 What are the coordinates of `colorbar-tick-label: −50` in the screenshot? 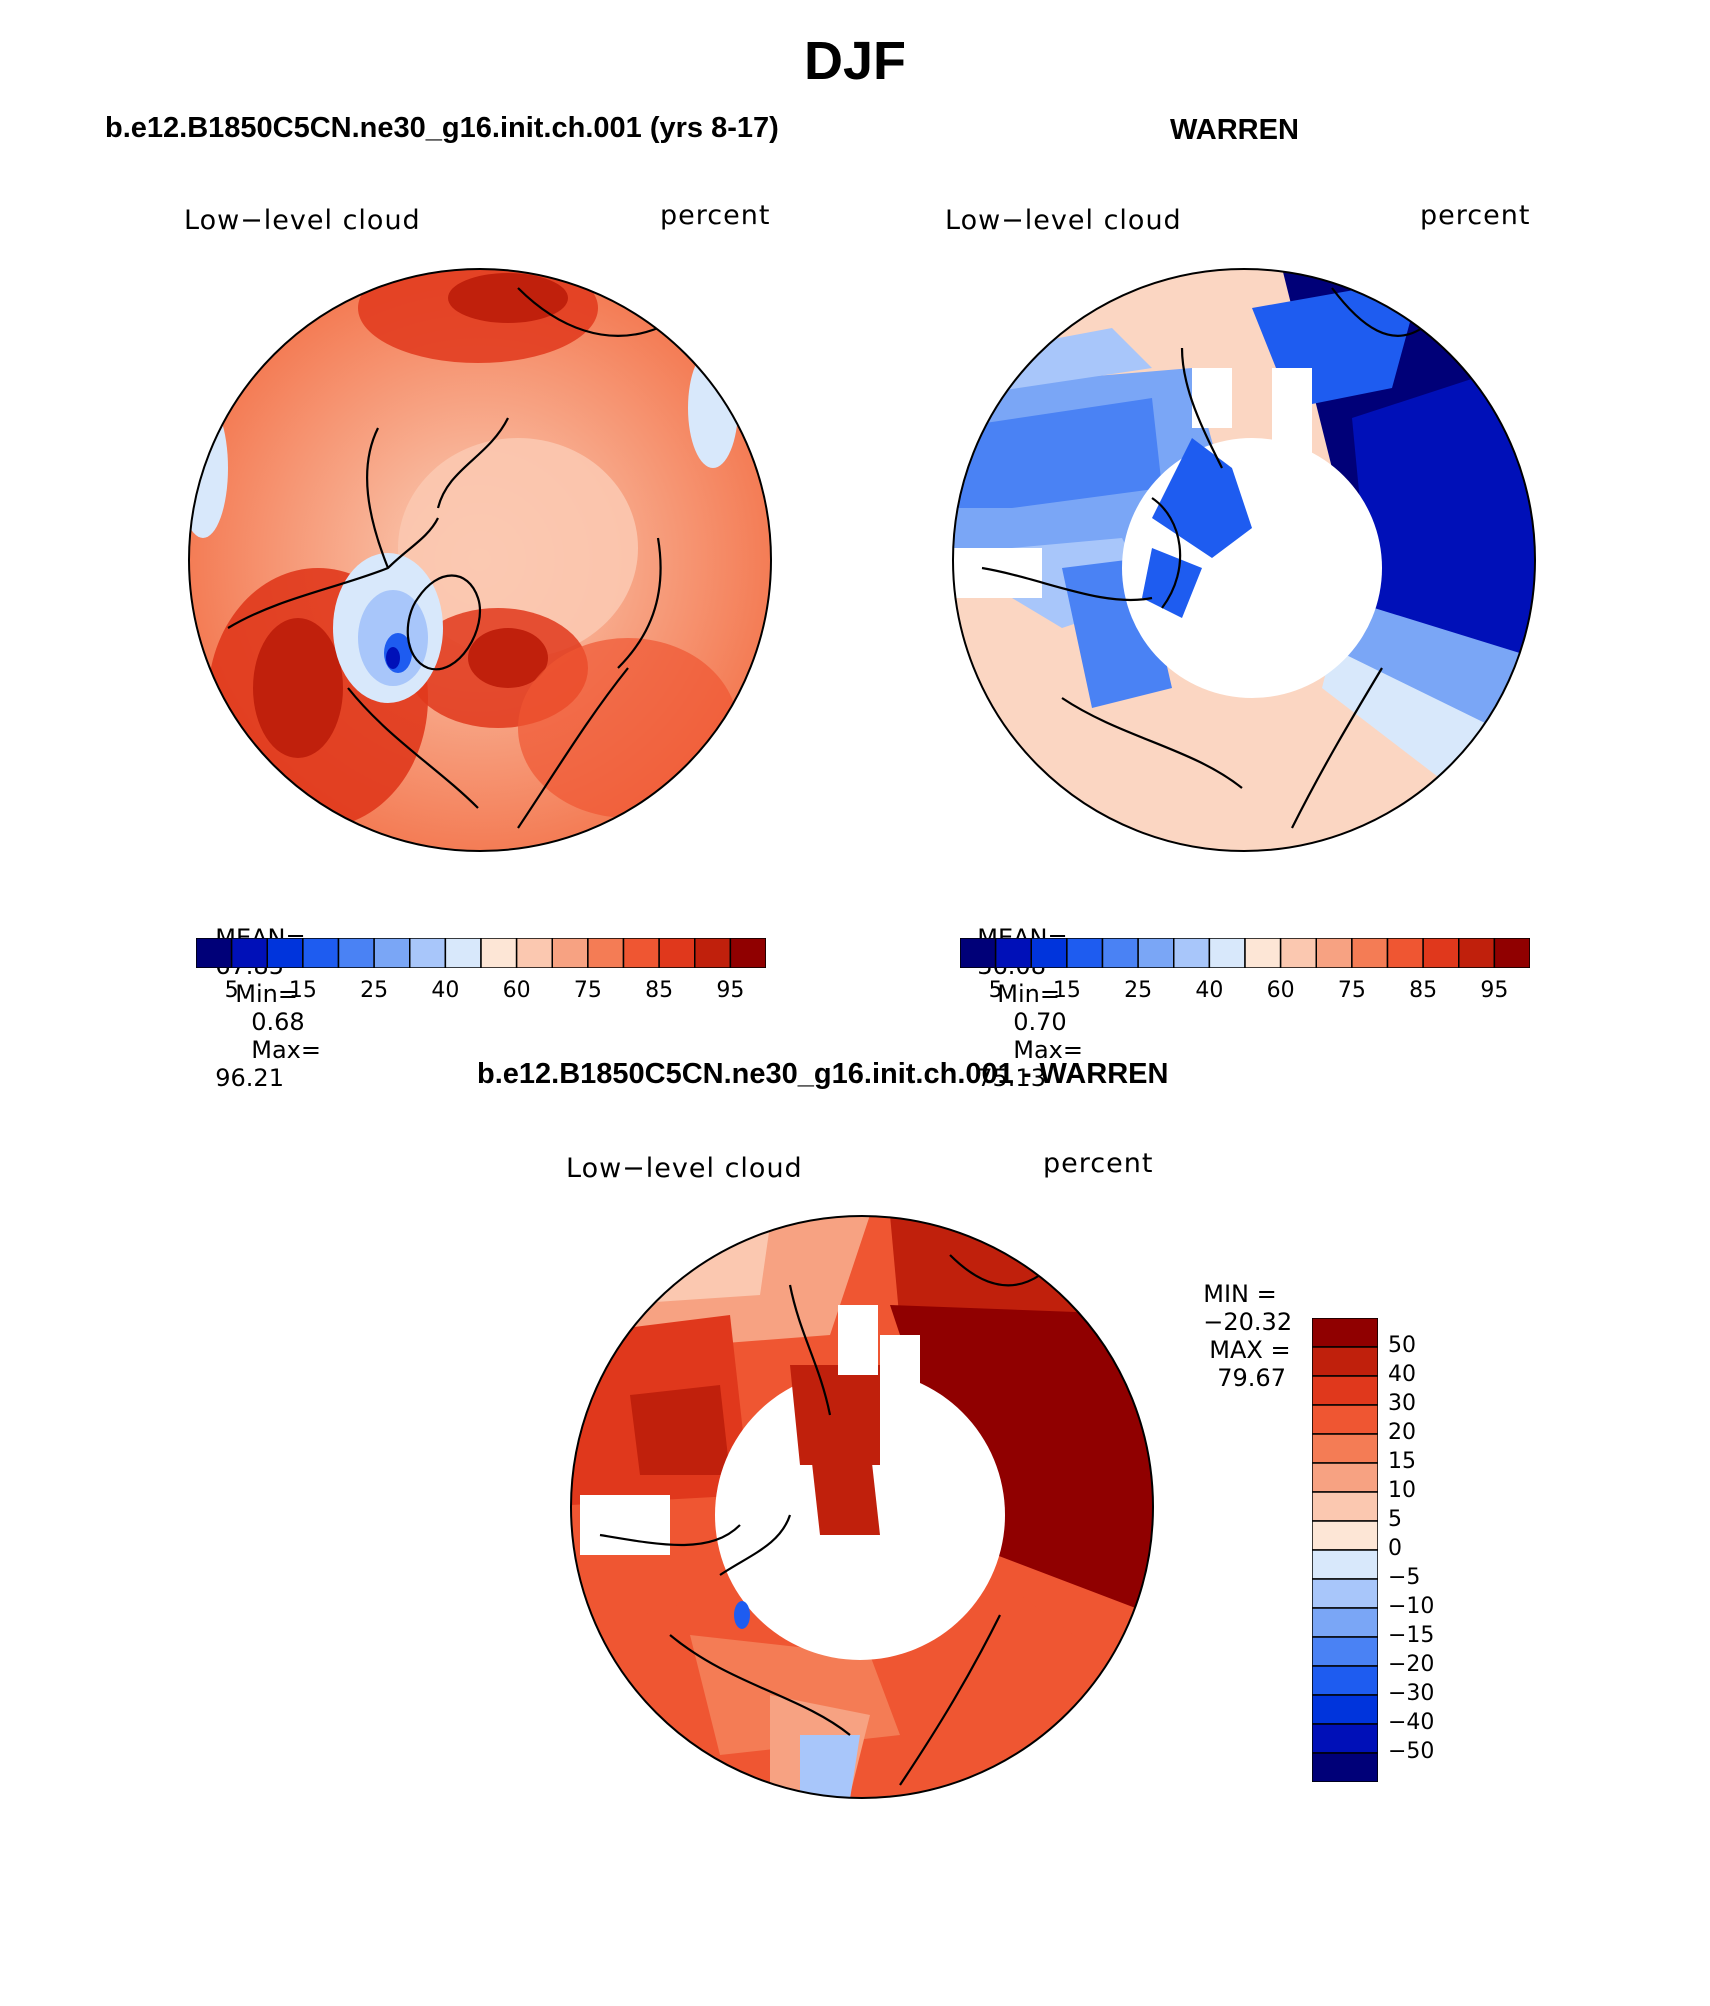 It's located at (1411, 1751).